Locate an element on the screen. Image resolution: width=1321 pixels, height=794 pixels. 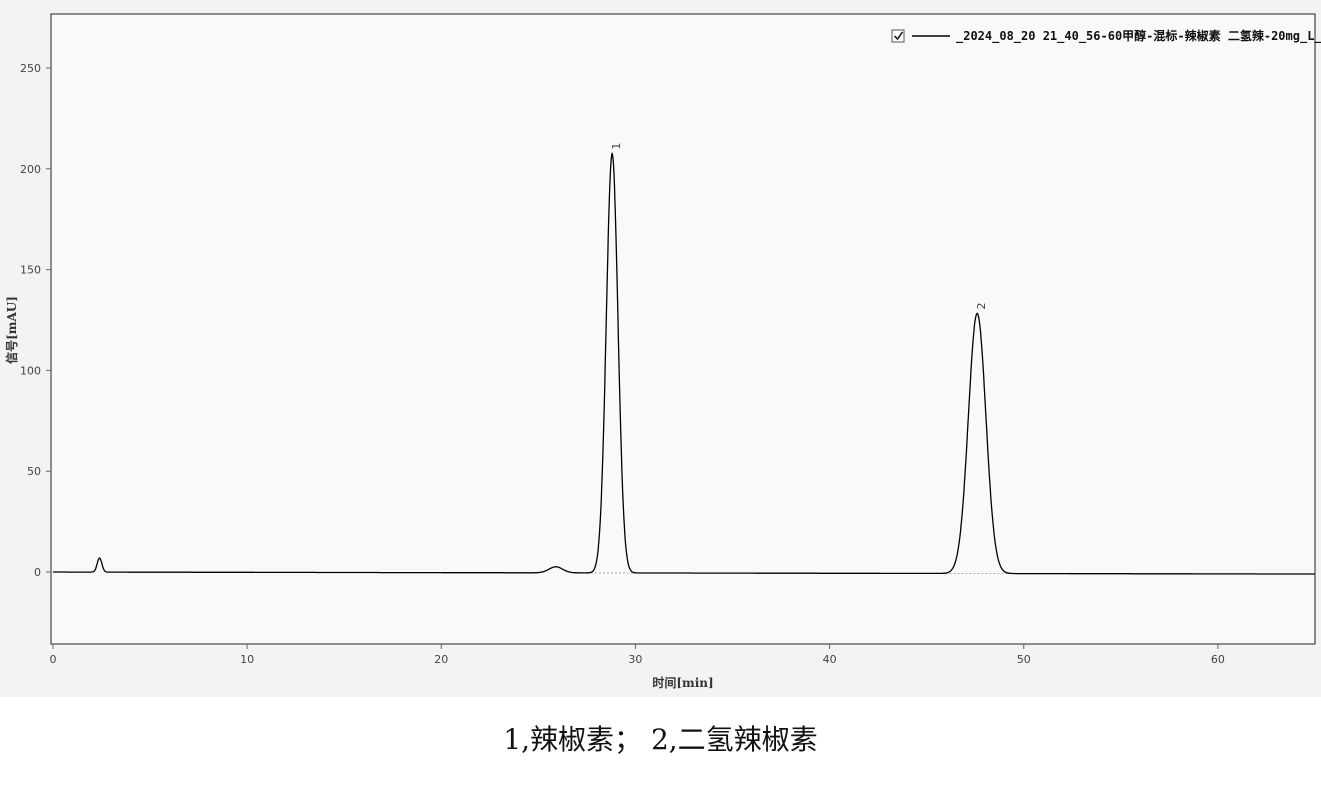
x-tick-label: 30 is located at coordinates (635, 659).